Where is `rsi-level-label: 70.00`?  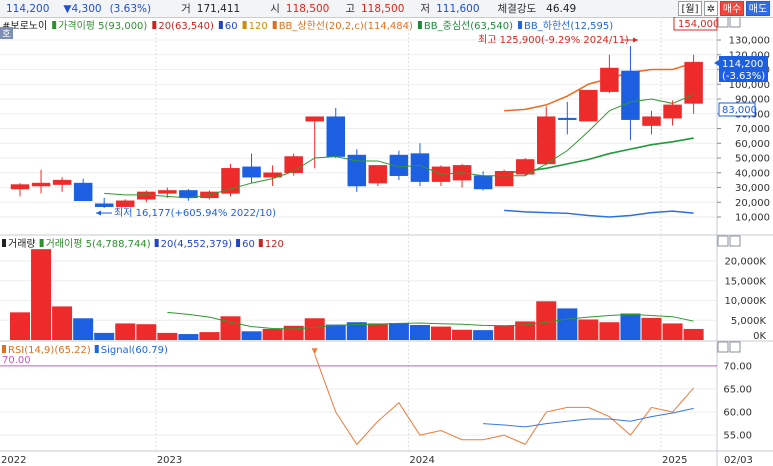 rsi-level-label: 70.00 is located at coordinates (16, 360).